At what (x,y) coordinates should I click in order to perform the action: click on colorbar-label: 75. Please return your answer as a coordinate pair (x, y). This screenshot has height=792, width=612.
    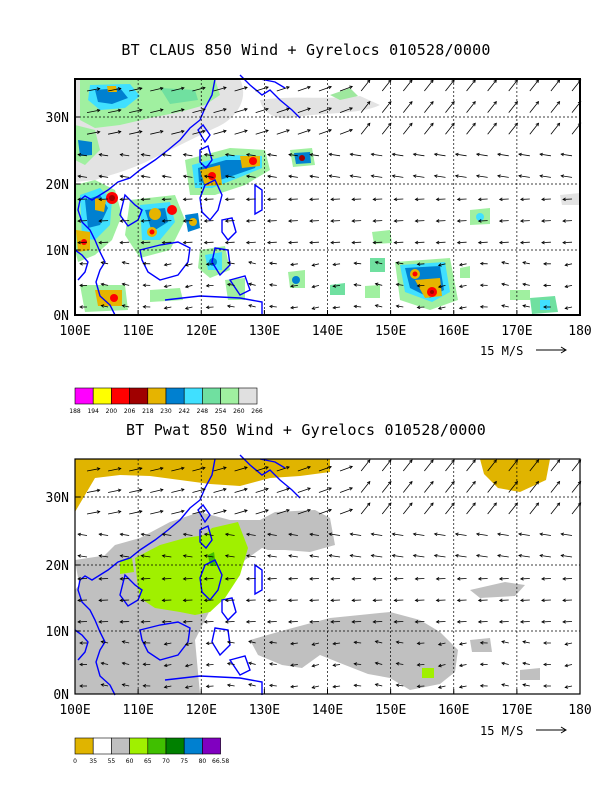
    Looking at the image, I should click on (184, 761).